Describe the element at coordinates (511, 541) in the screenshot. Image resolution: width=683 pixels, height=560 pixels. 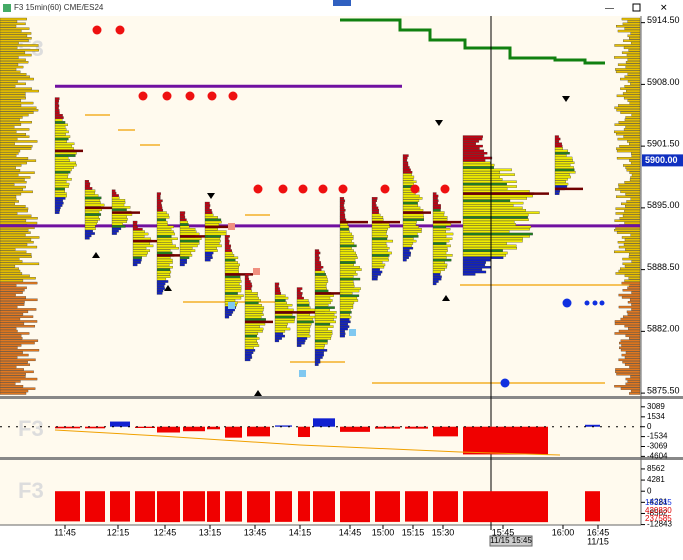
I see `cursor-box` at that location.